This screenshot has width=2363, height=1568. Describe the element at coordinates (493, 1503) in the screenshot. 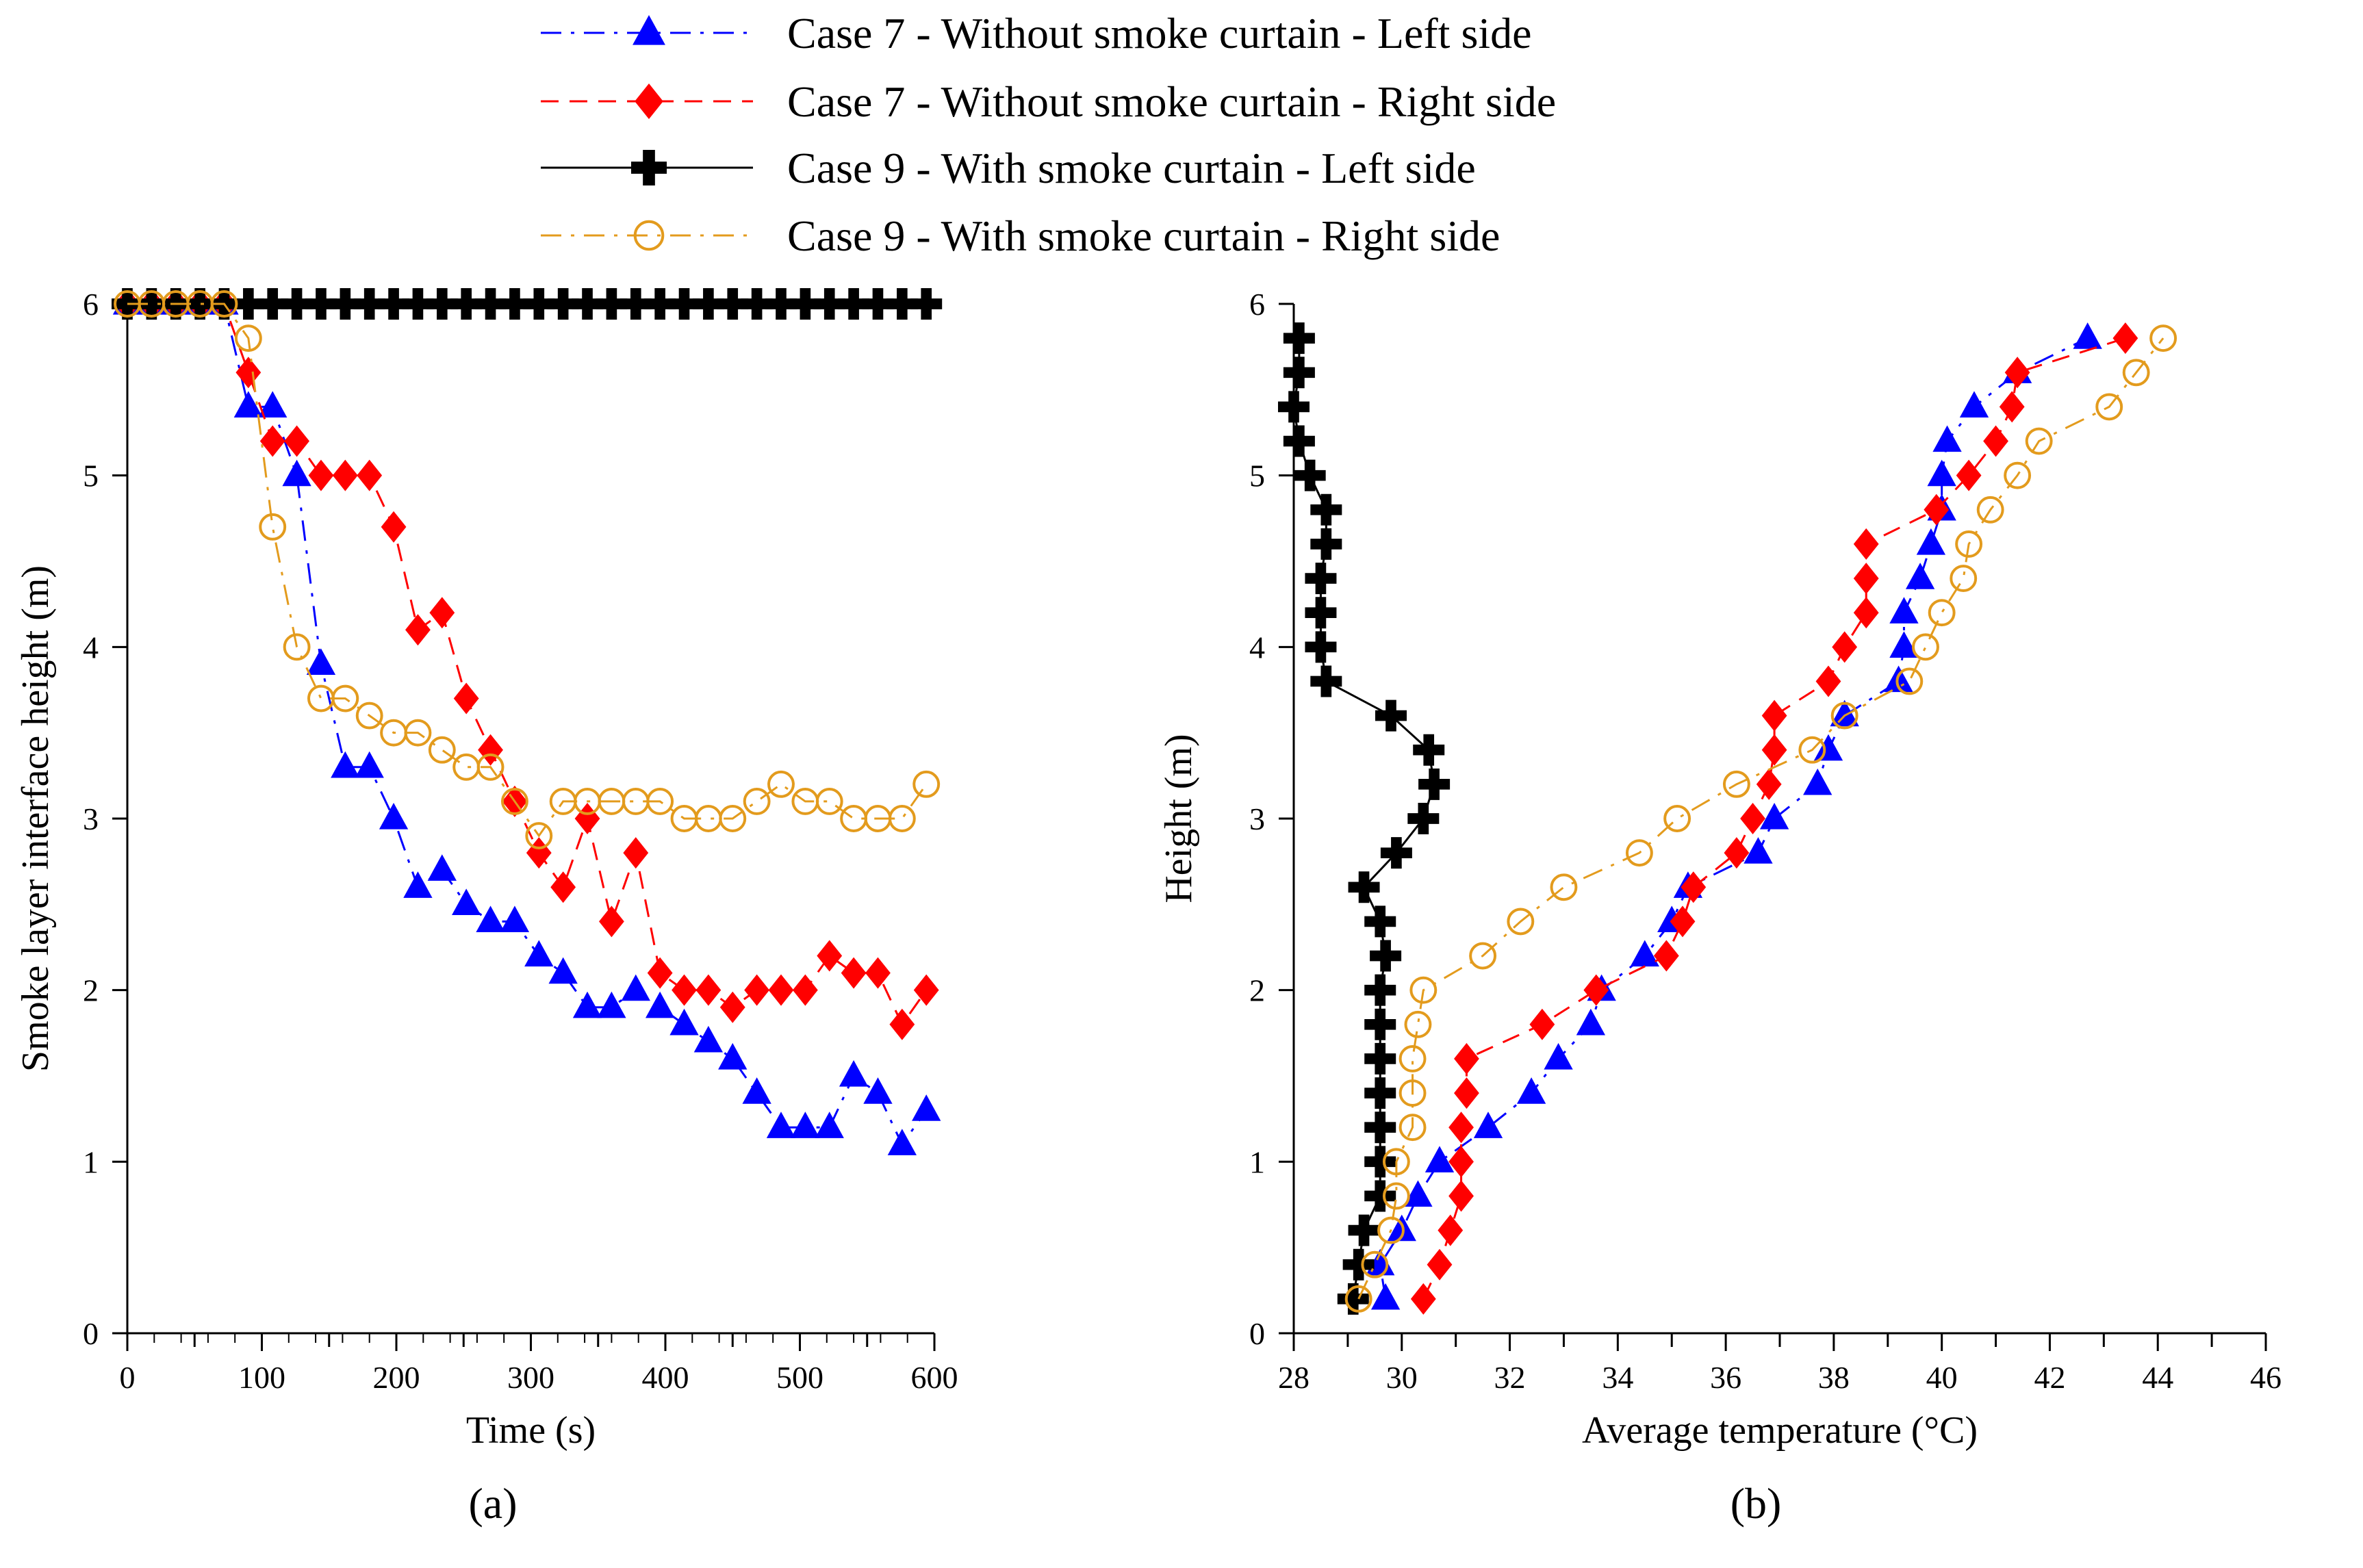

I see `panel-label: (a)` at that location.